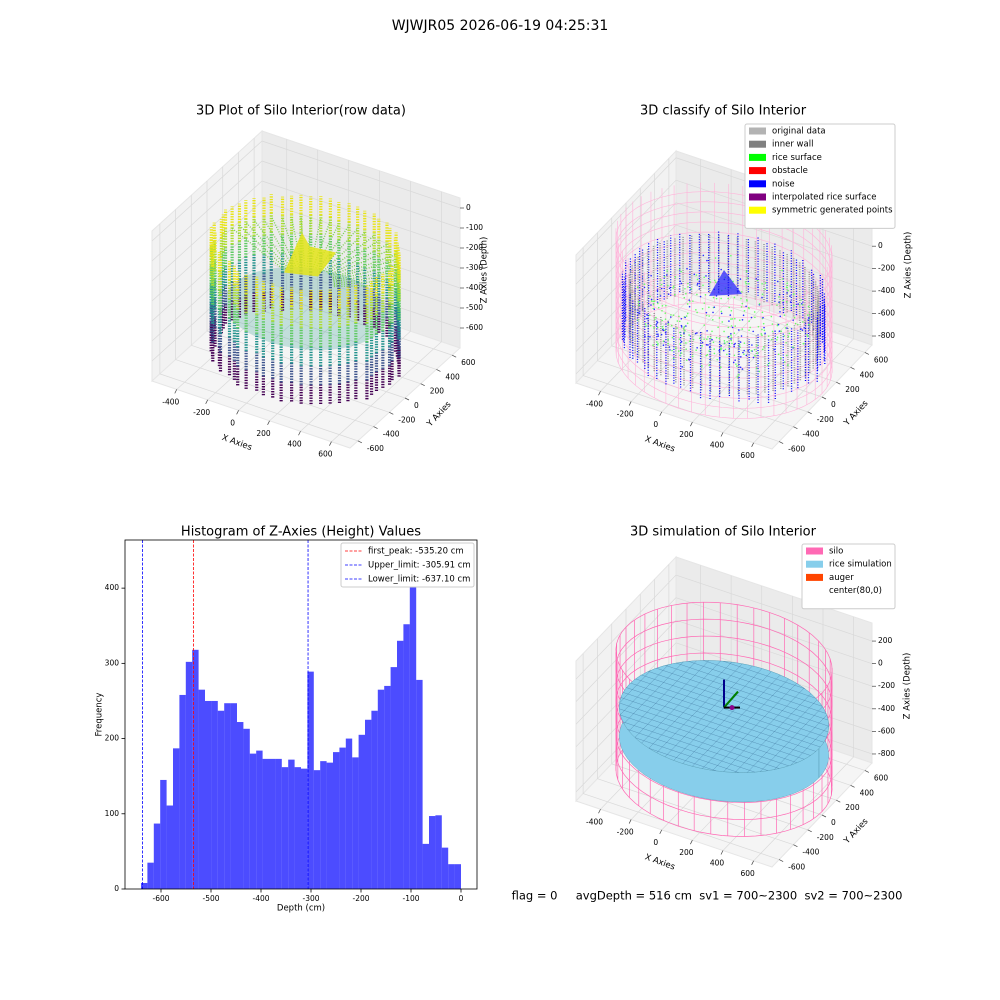  What do you see at coordinates (717, 445) in the screenshot?
I see `x-tick-label: 400` at bounding box center [717, 445].